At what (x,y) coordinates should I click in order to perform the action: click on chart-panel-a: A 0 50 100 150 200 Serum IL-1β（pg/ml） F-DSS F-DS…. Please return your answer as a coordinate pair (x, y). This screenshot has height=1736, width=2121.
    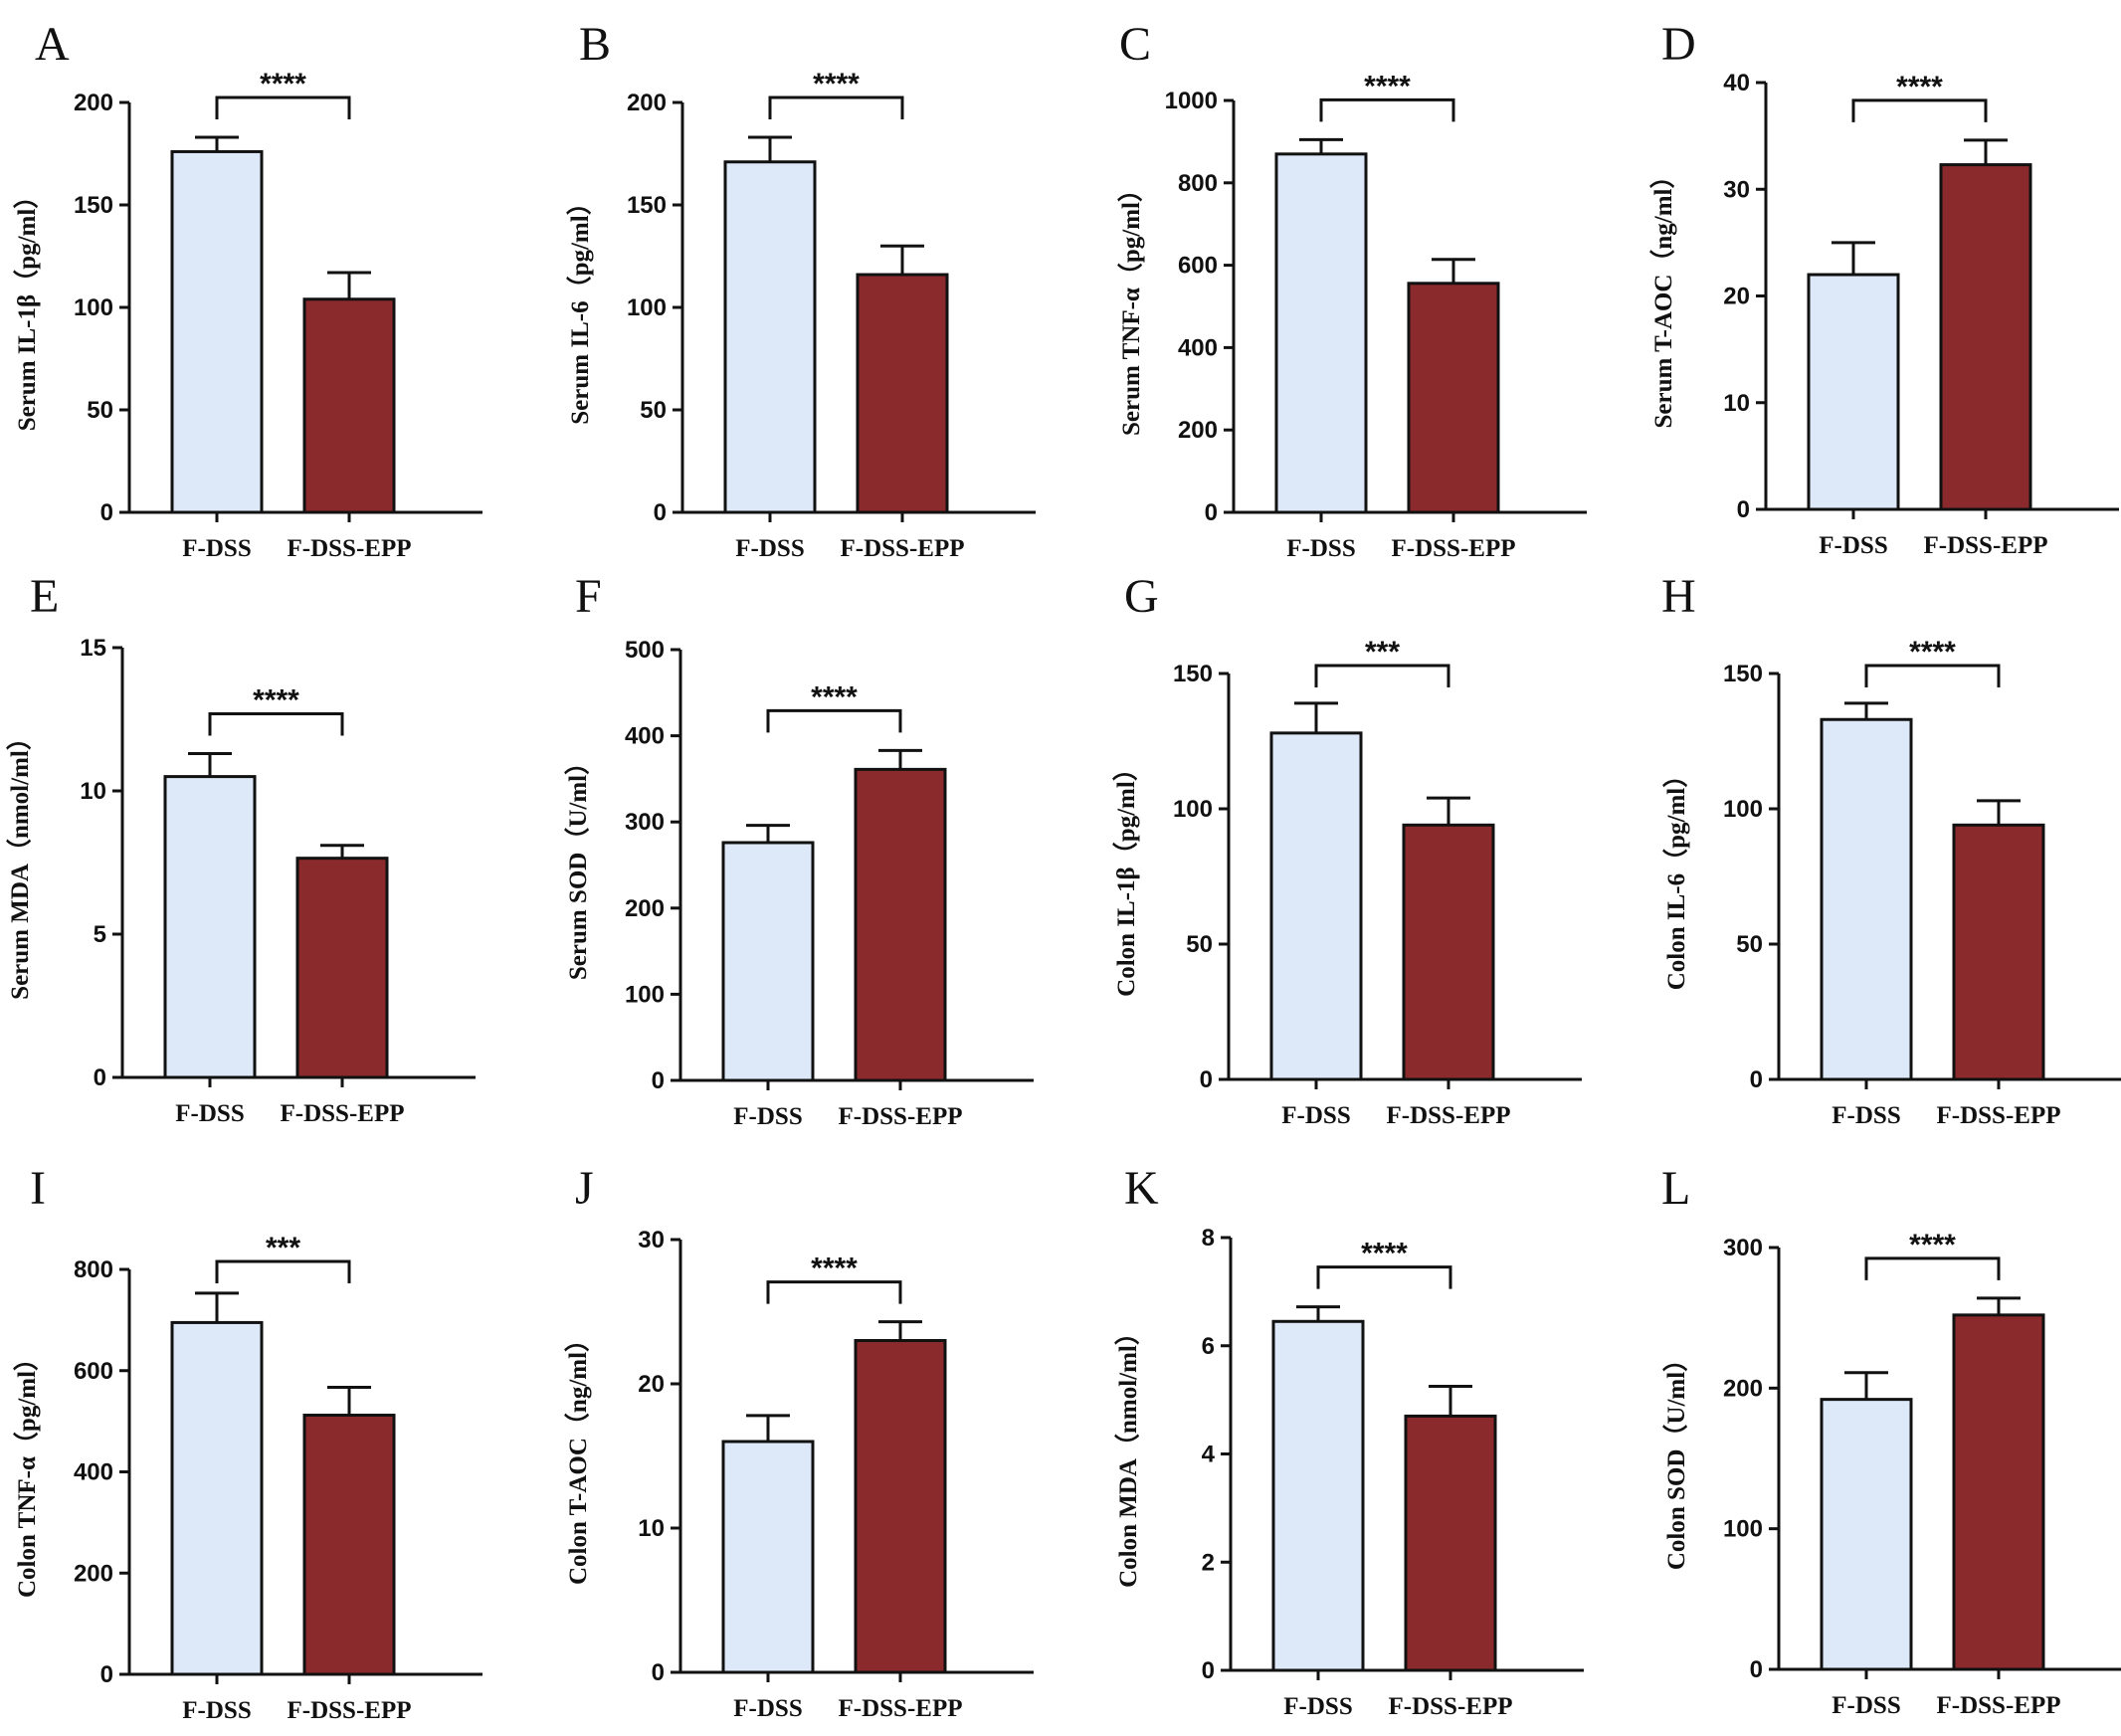
    Looking at the image, I should click on (247, 290).